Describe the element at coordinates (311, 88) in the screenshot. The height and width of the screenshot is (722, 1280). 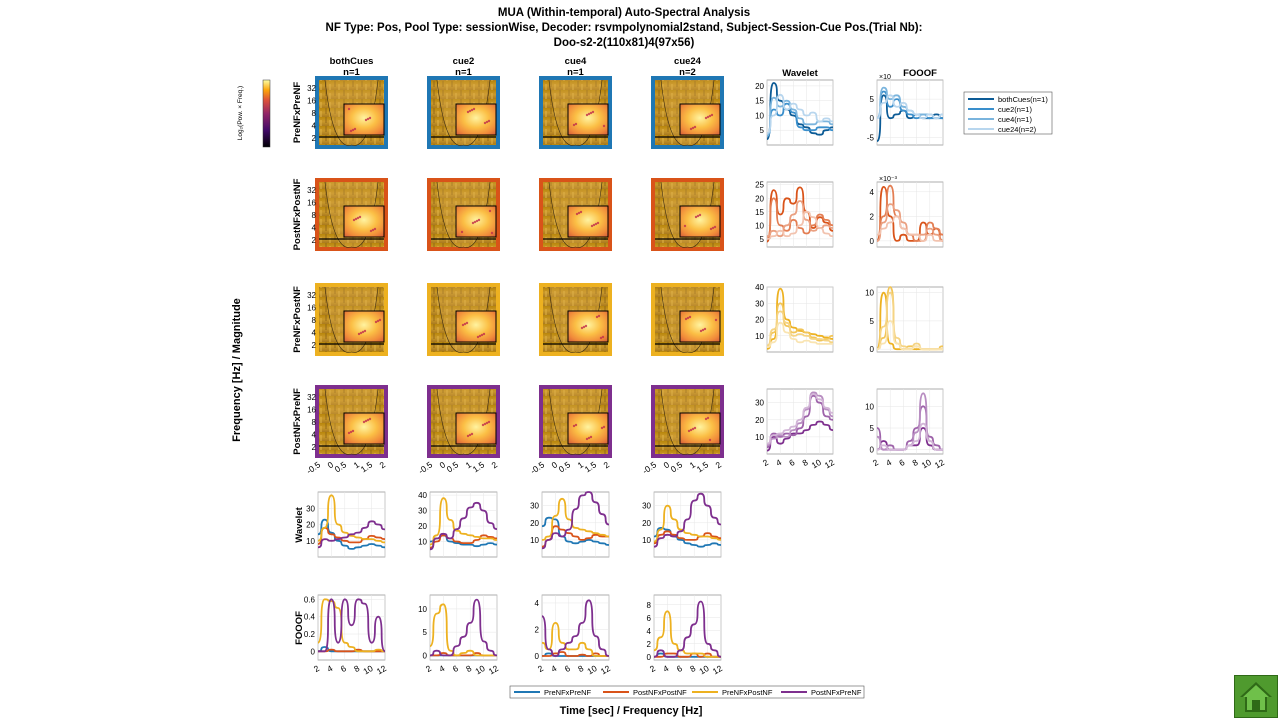
I see `spec-ytick: 32` at that location.